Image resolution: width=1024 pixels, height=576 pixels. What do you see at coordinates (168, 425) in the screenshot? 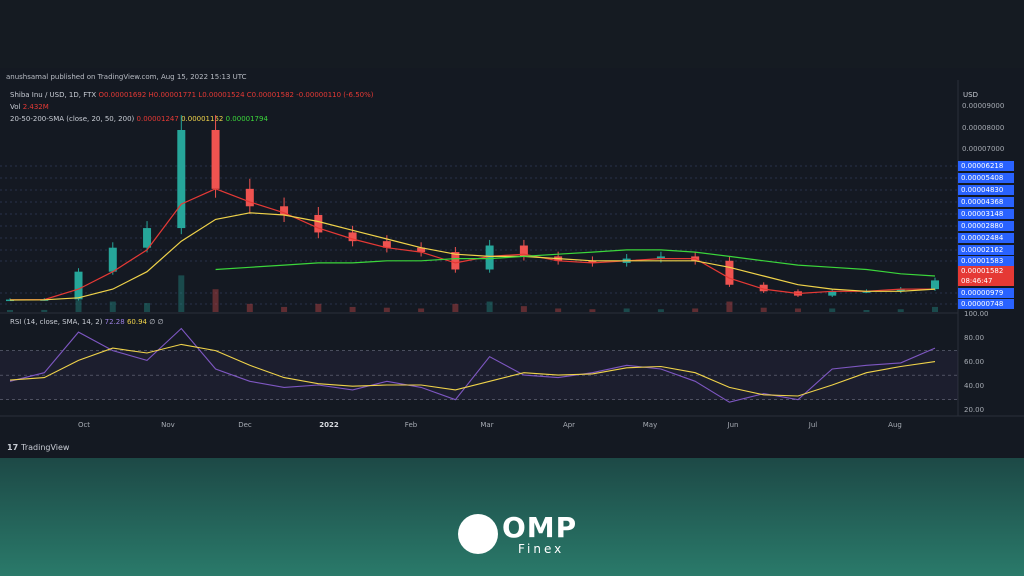
I see `x-tick: Nov` at bounding box center [168, 425].